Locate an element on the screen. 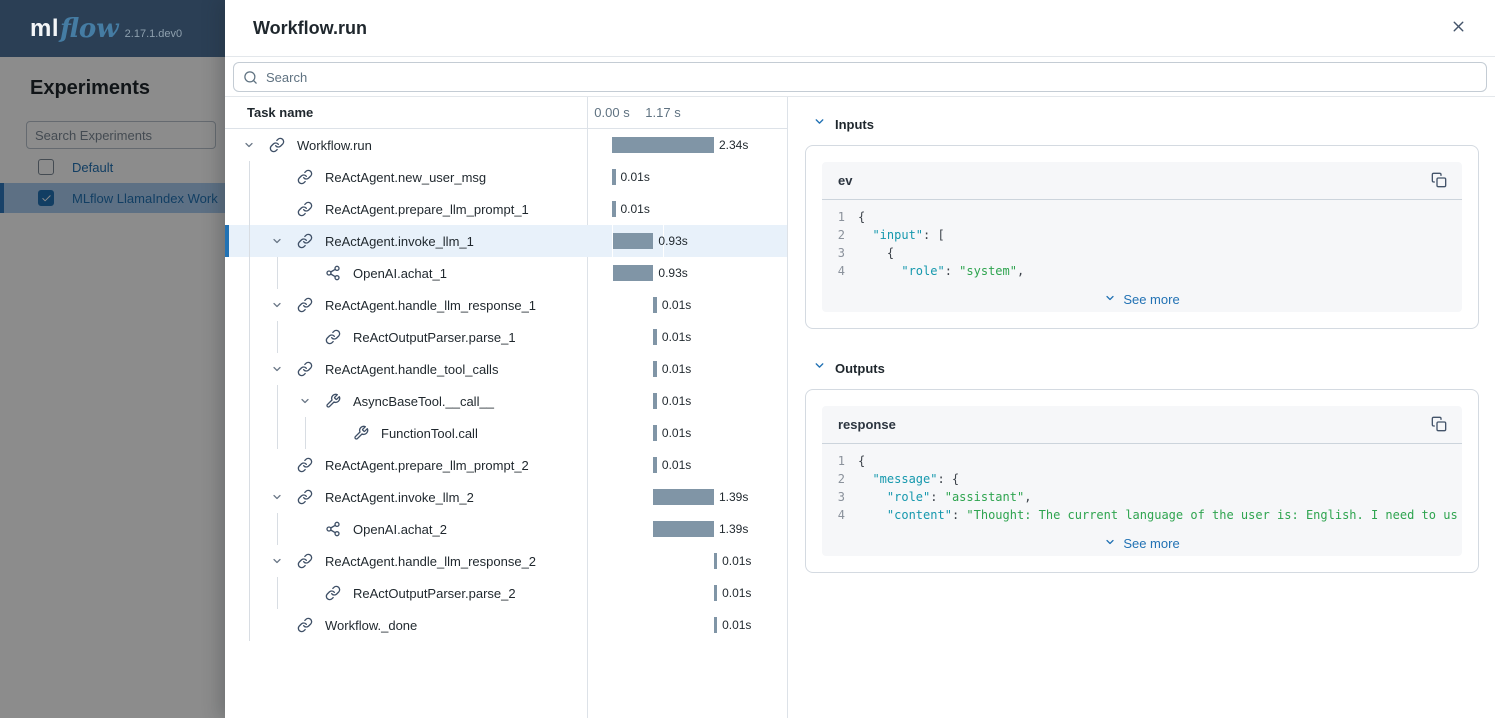 The image size is (1495, 718). task-name: FunctionTool.call is located at coordinates (429, 433).